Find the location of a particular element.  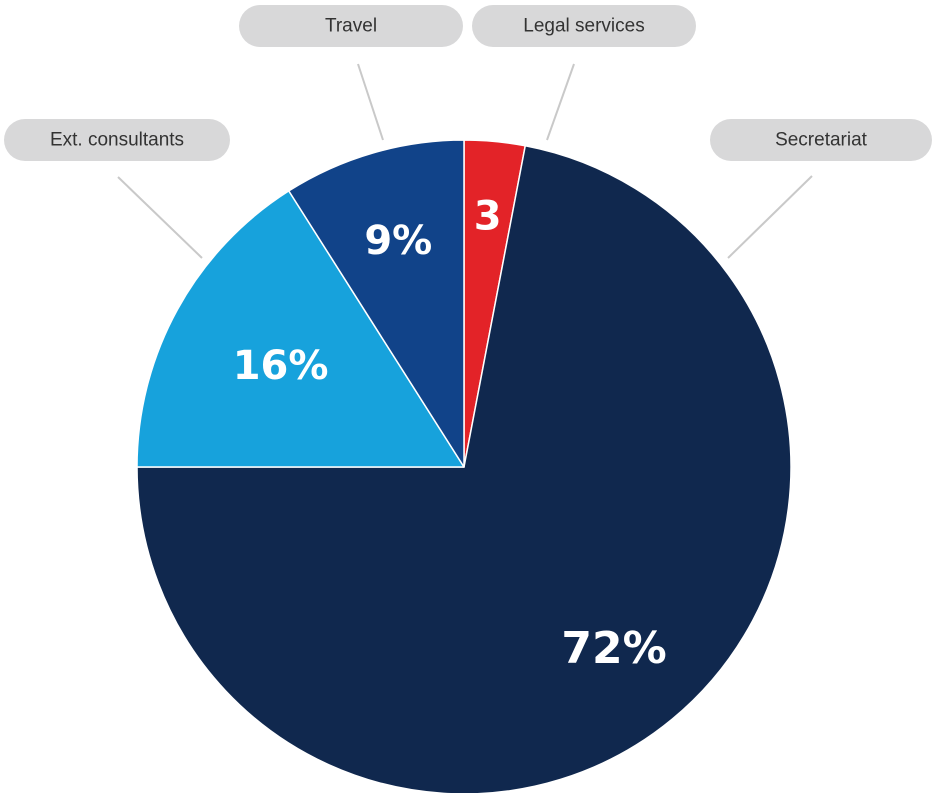

category-pill-legal-services is located at coordinates (584, 26).